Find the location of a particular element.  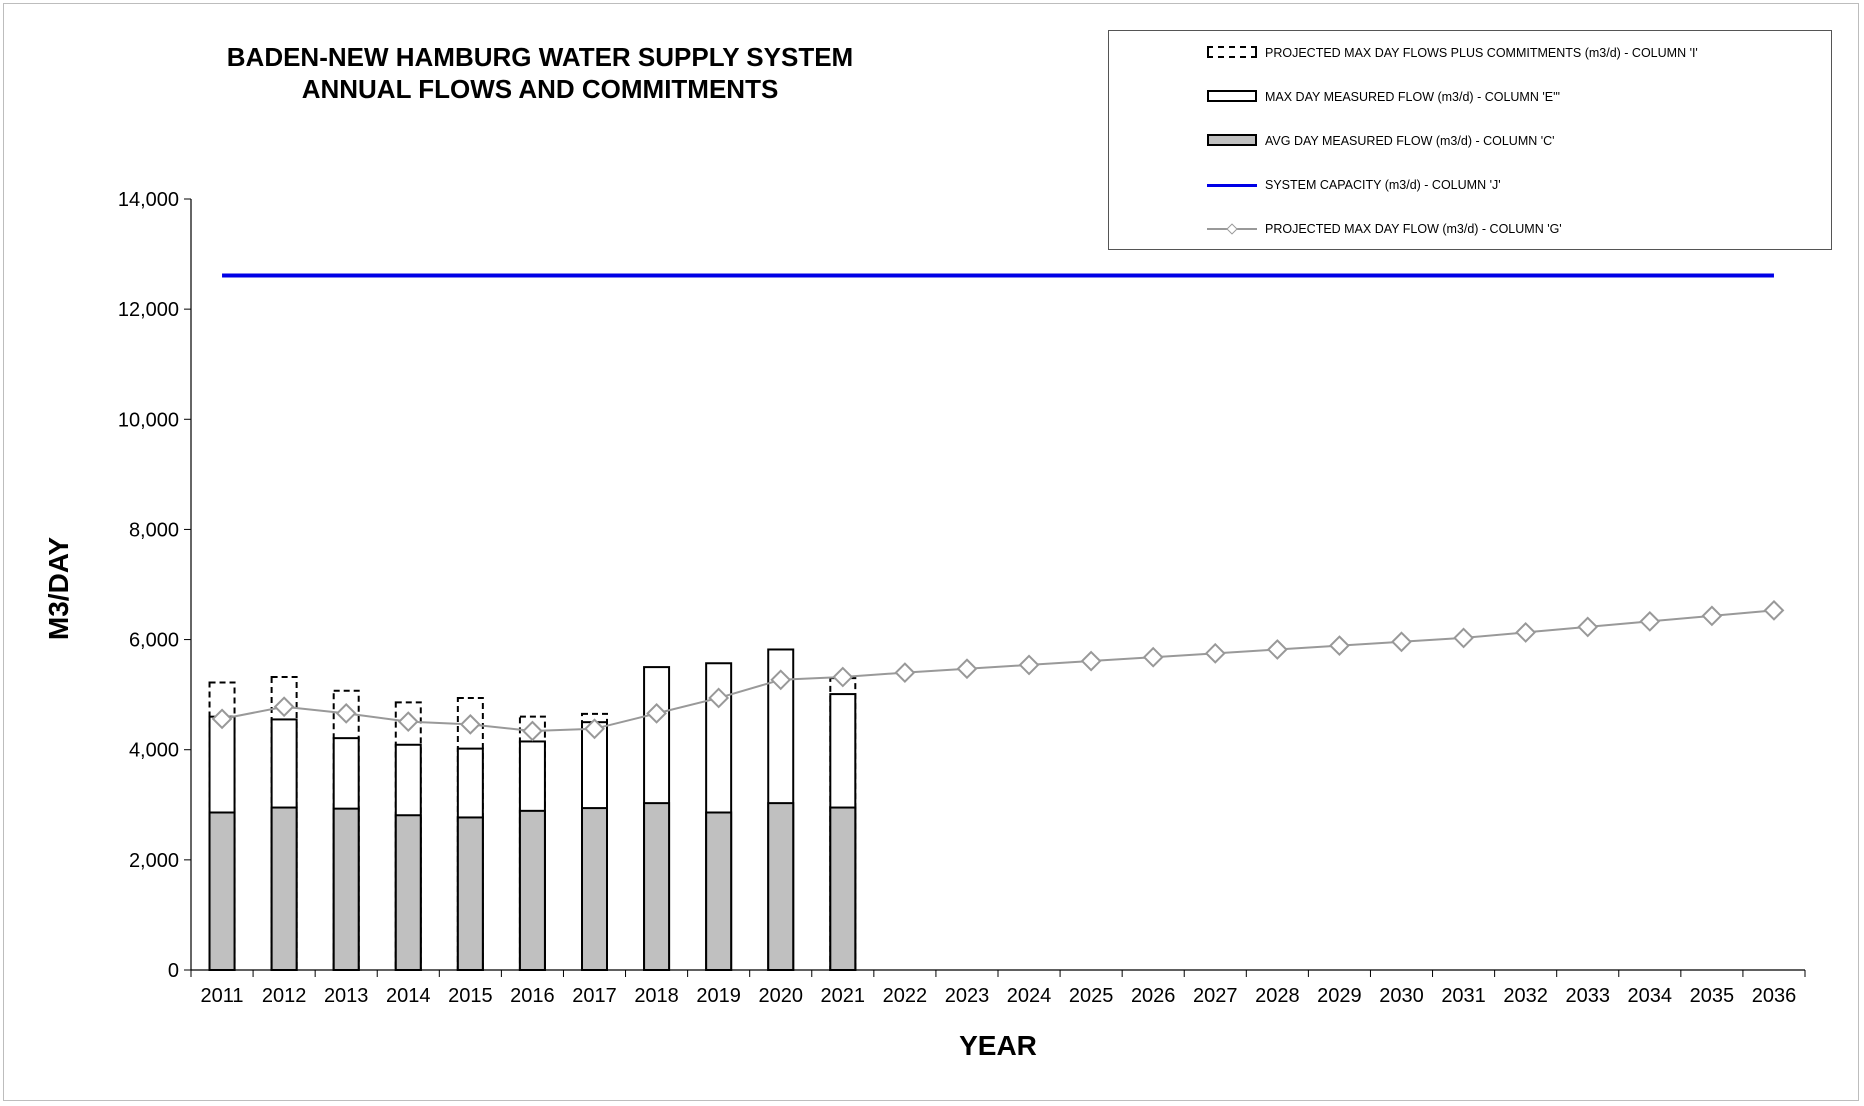

x-tick-label: 2029 is located at coordinates (1339, 996).